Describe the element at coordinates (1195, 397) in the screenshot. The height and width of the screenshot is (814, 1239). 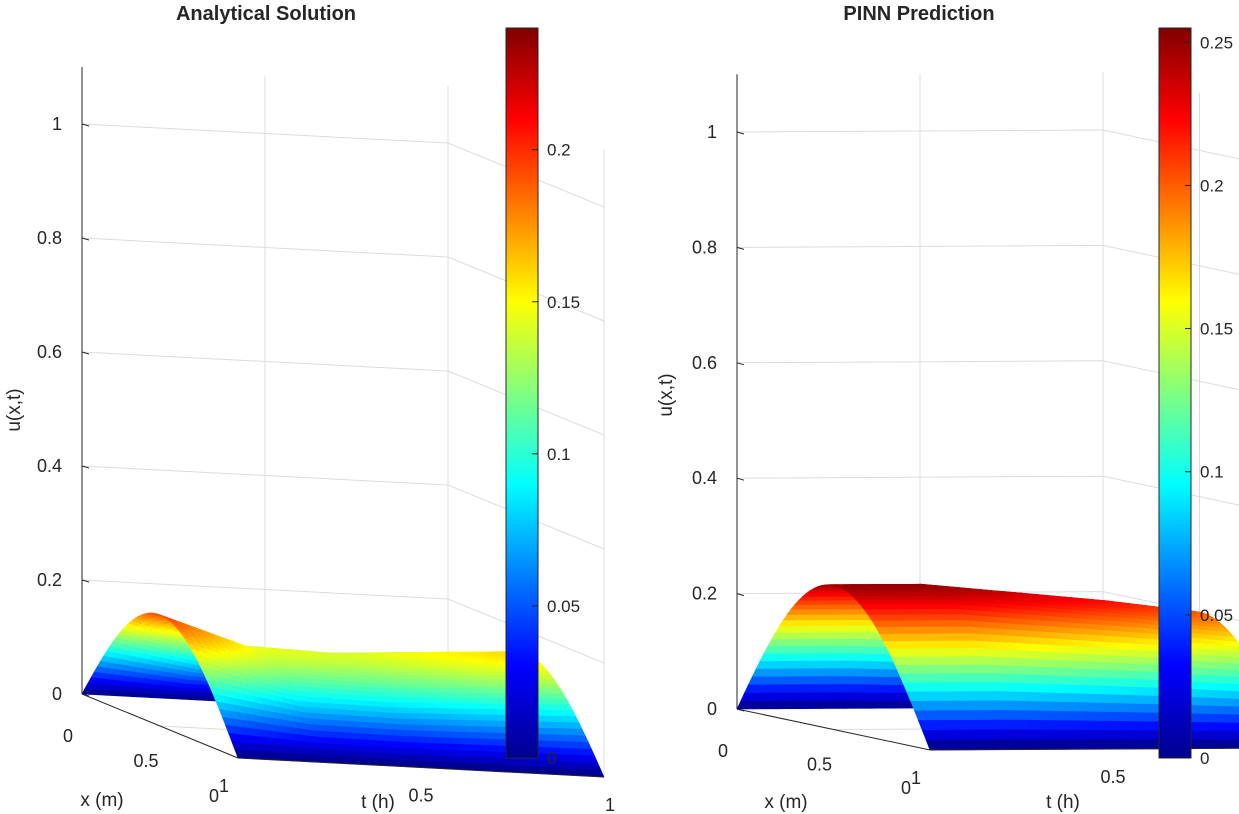
I see `colorbar: 0 0.05 0.1 0.15 0.2 0.25` at that location.